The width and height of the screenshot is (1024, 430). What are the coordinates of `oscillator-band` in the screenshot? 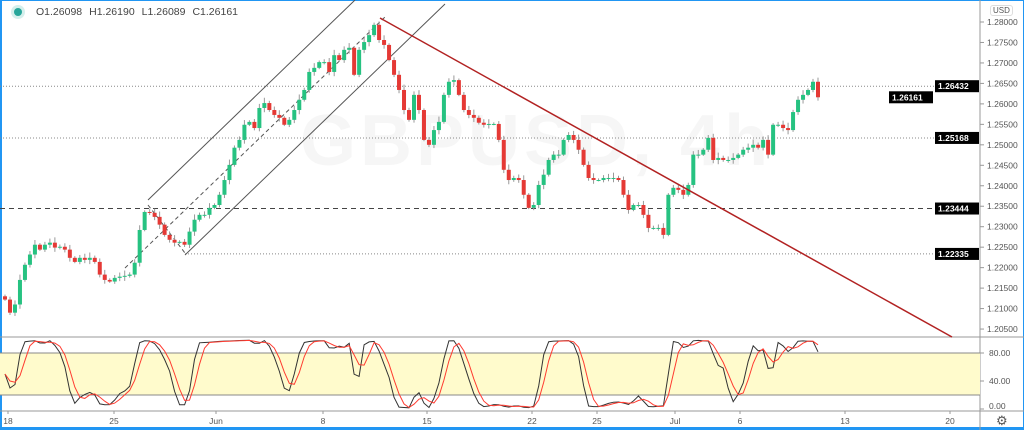 It's located at (490, 374).